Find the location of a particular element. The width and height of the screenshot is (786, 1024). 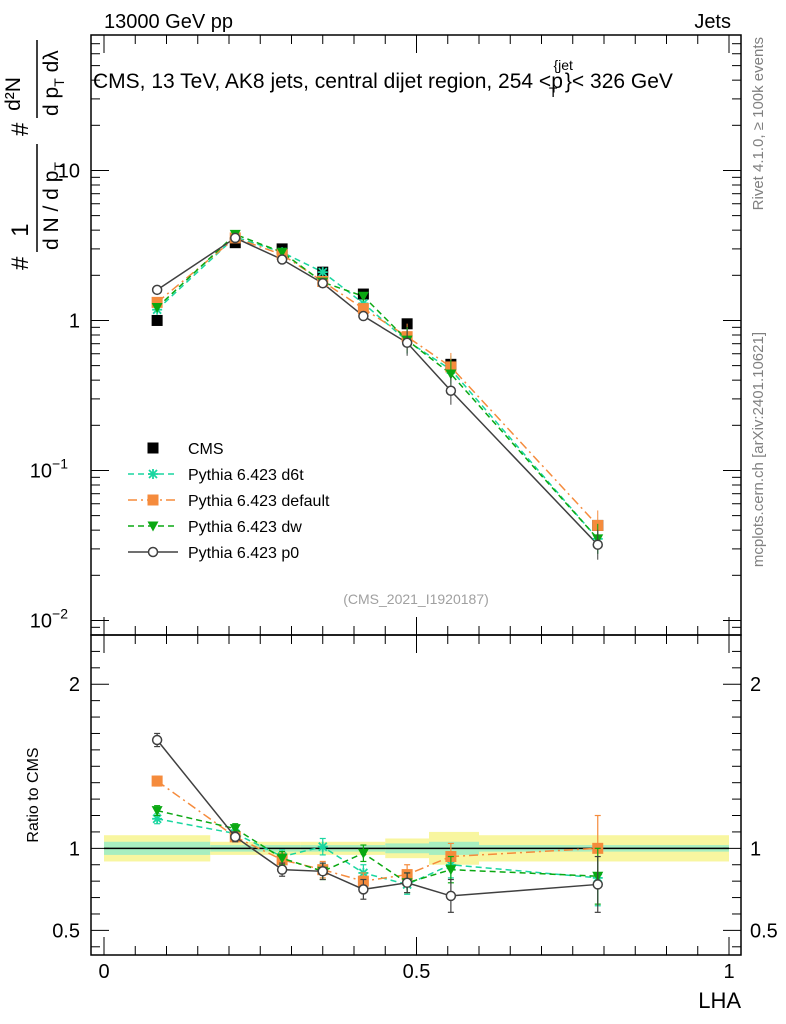

data-point-pythia-6-423-d6t is located at coordinates (322, 272).